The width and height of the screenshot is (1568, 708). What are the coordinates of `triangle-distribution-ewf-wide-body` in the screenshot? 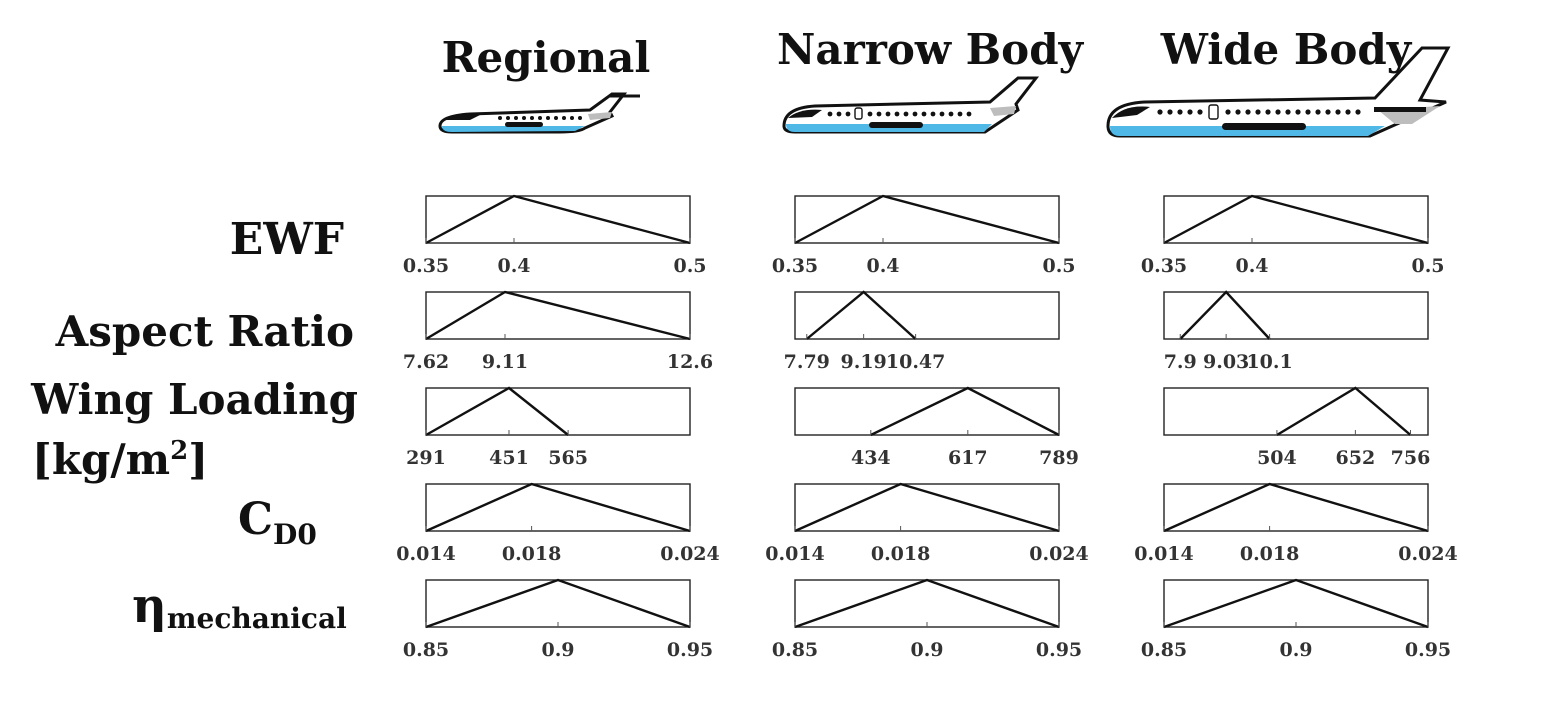 It's located at (1296, 219).